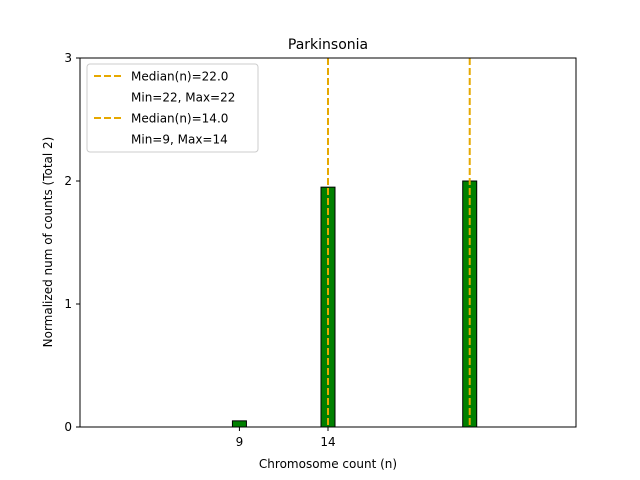 The image size is (640, 480). Describe the element at coordinates (328, 464) in the screenshot. I see `x-axis-label: Chromosome count (n)` at that location.